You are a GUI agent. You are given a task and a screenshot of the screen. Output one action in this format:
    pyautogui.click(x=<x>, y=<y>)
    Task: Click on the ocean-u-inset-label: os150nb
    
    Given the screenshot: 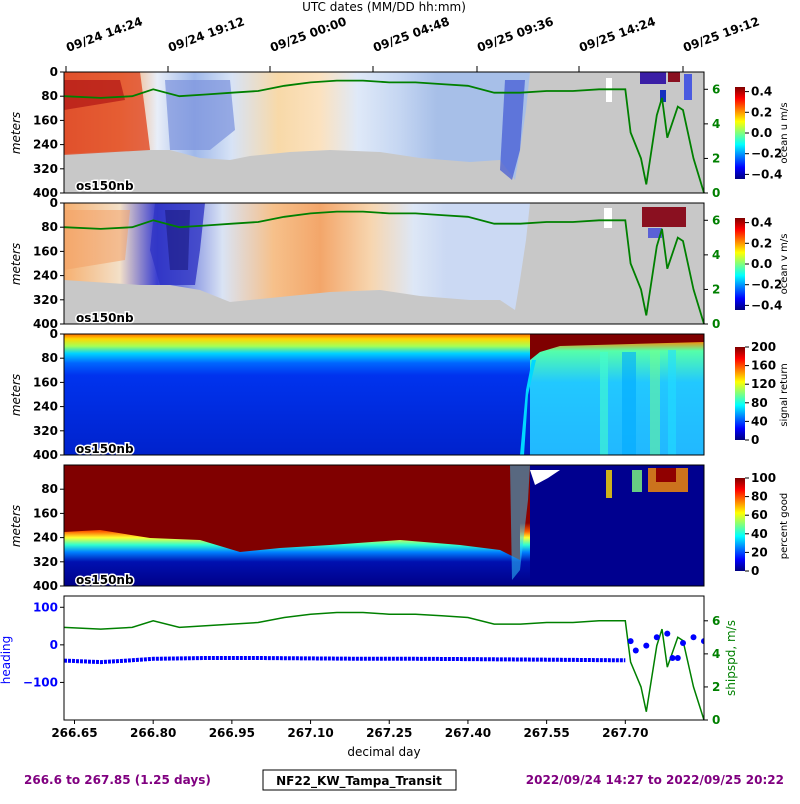 What is the action you would take?
    pyautogui.click(x=105, y=186)
    